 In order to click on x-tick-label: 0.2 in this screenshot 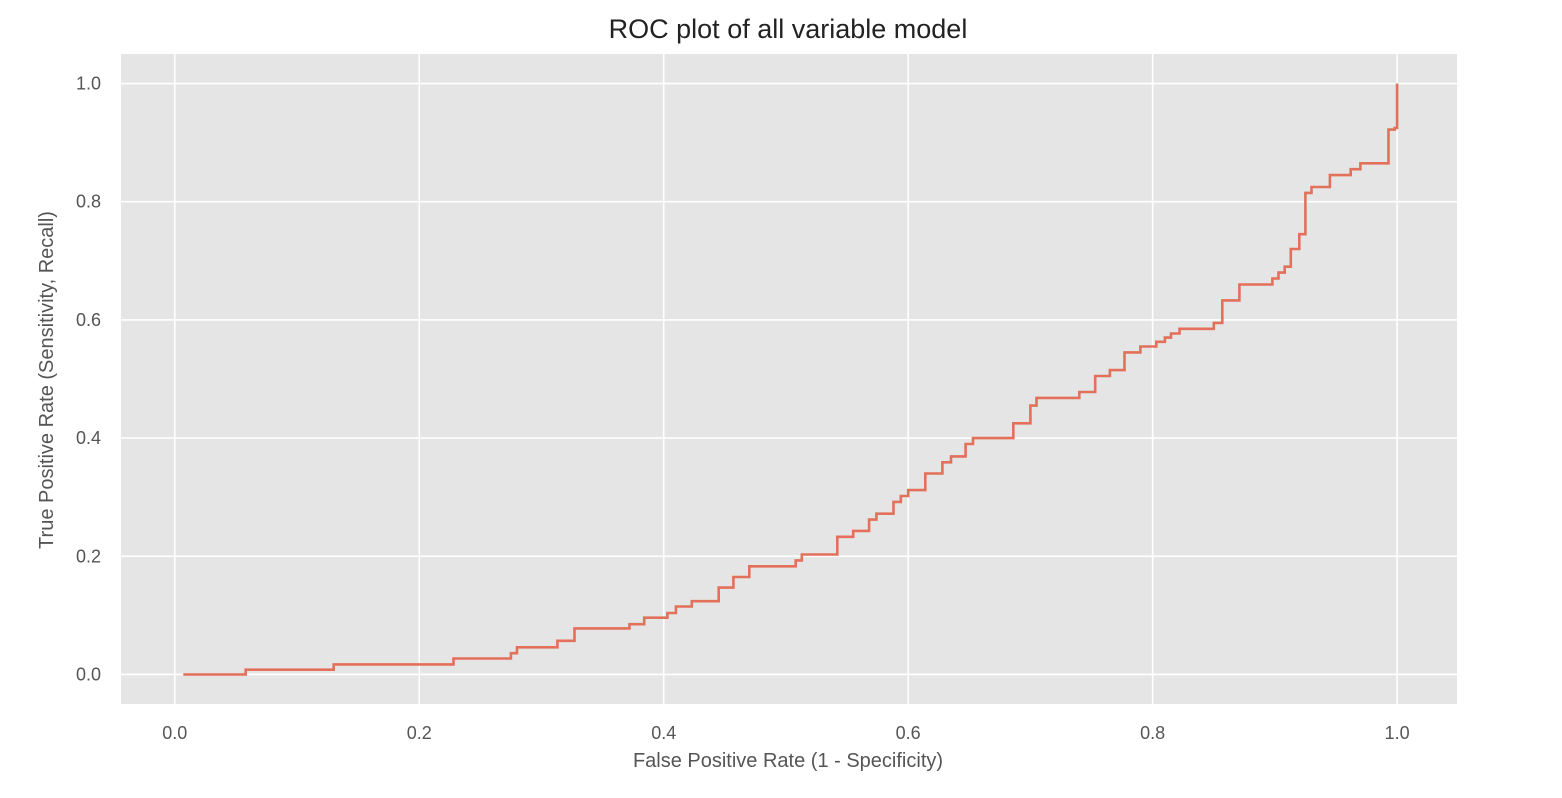, I will do `click(419, 733)`.